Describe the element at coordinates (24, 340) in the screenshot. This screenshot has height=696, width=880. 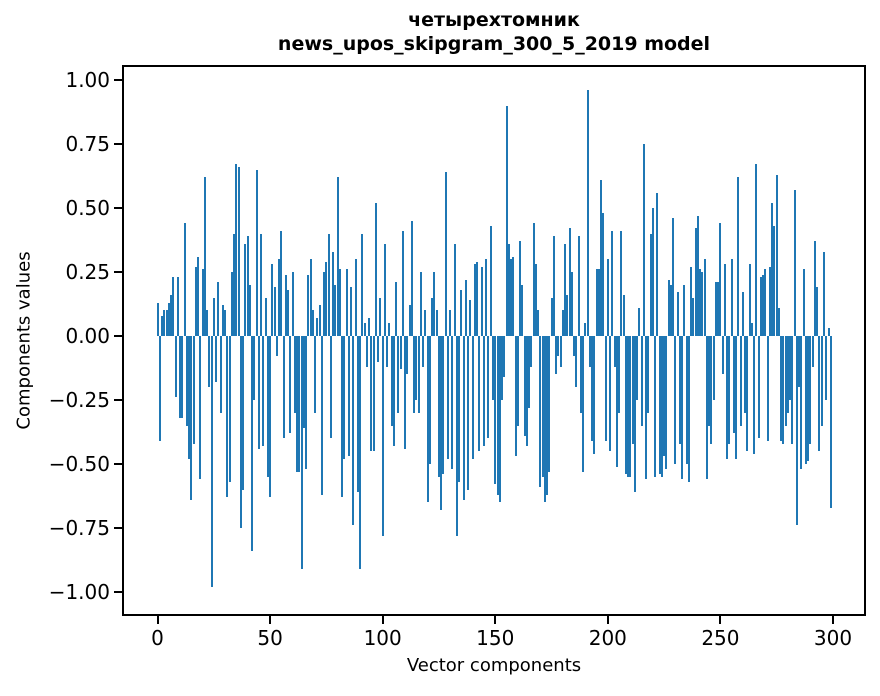
I see `y-axis-label: Components values` at that location.